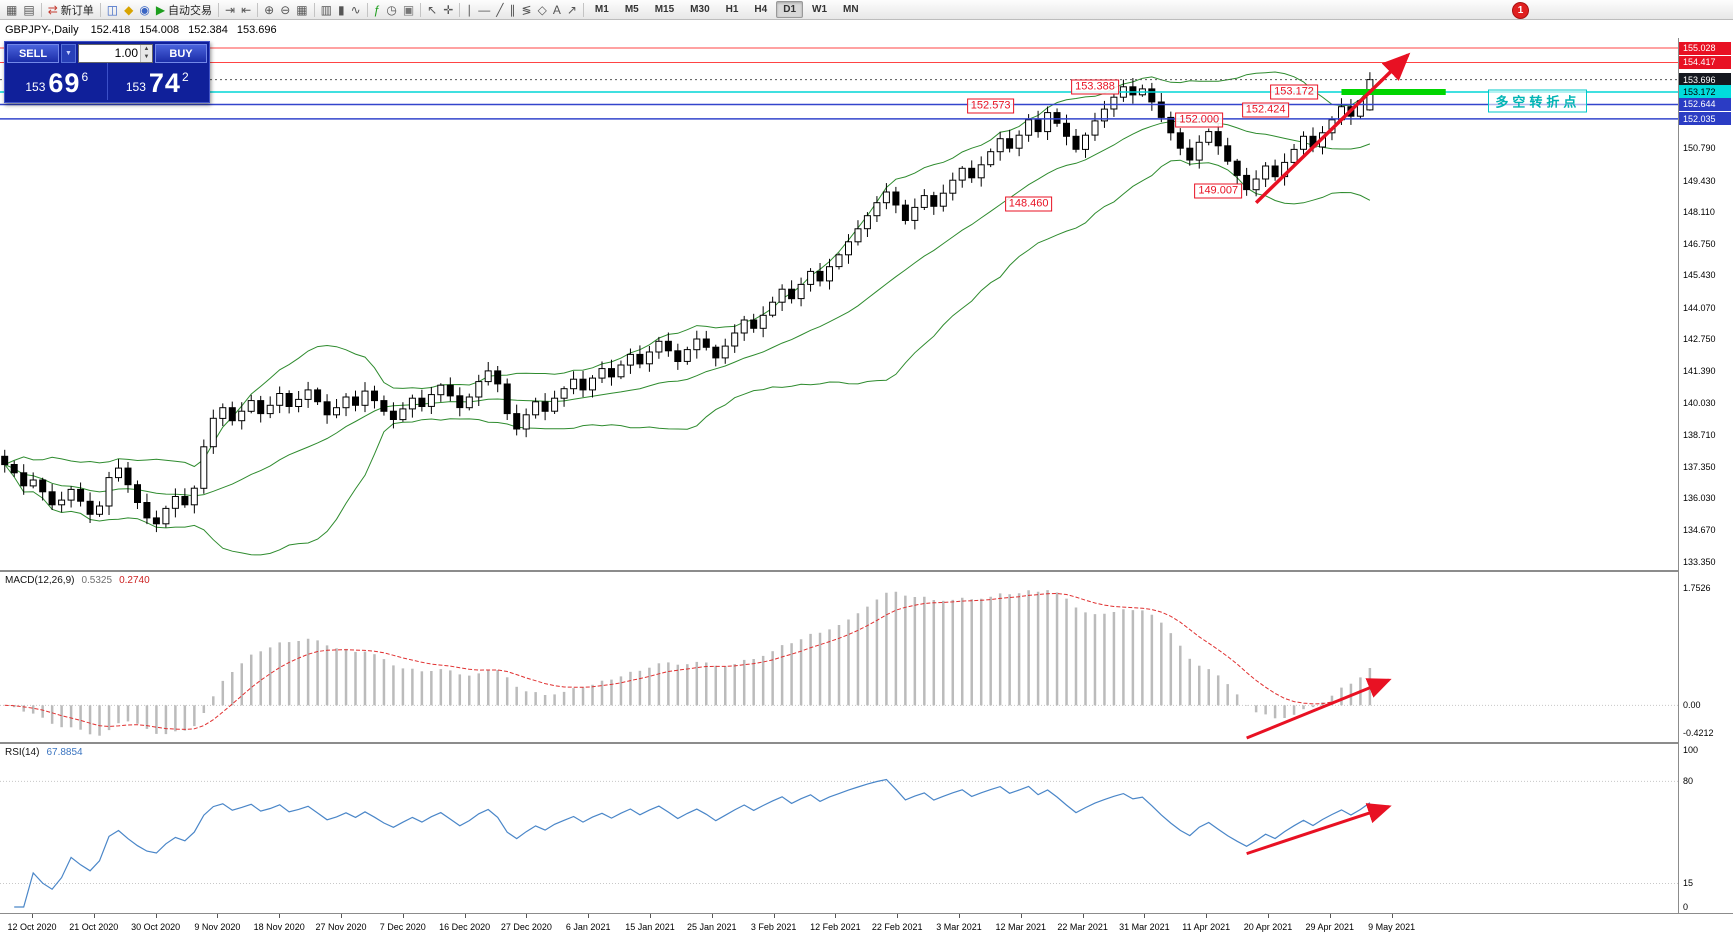 This screenshot has height=939, width=1733. What do you see at coordinates (1705, 104) in the screenshot?
I see `price-badge-152.644: 152.644` at bounding box center [1705, 104].